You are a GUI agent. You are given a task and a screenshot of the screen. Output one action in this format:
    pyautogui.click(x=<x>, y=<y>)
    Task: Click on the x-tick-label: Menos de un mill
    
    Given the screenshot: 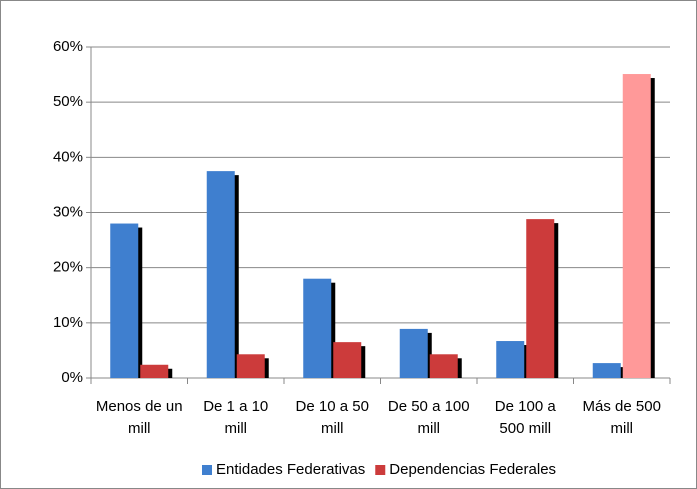 What is the action you would take?
    pyautogui.click(x=139, y=417)
    